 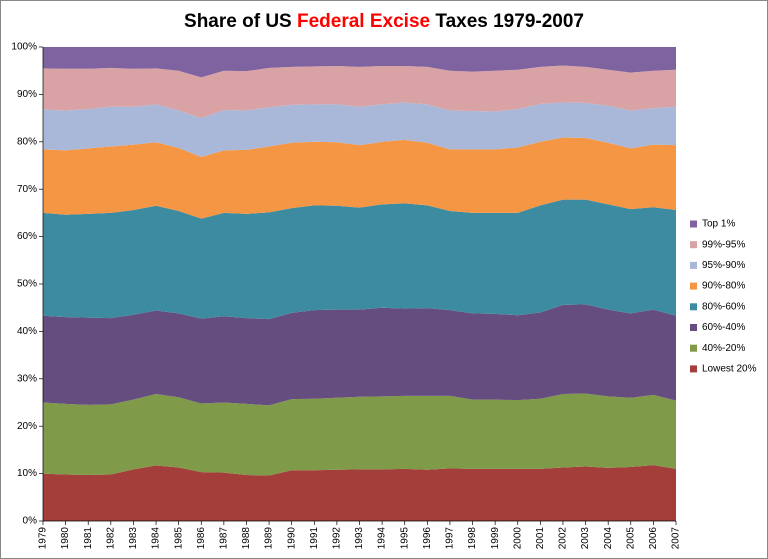 What do you see at coordinates (88, 538) in the screenshot?
I see `x-tick-label: 1981` at bounding box center [88, 538].